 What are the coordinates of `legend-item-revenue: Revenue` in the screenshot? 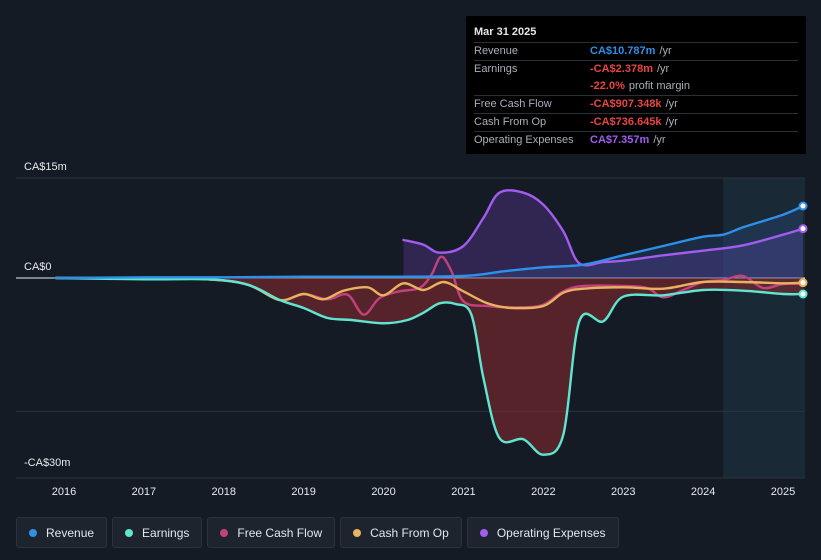 It's located at (62, 532).